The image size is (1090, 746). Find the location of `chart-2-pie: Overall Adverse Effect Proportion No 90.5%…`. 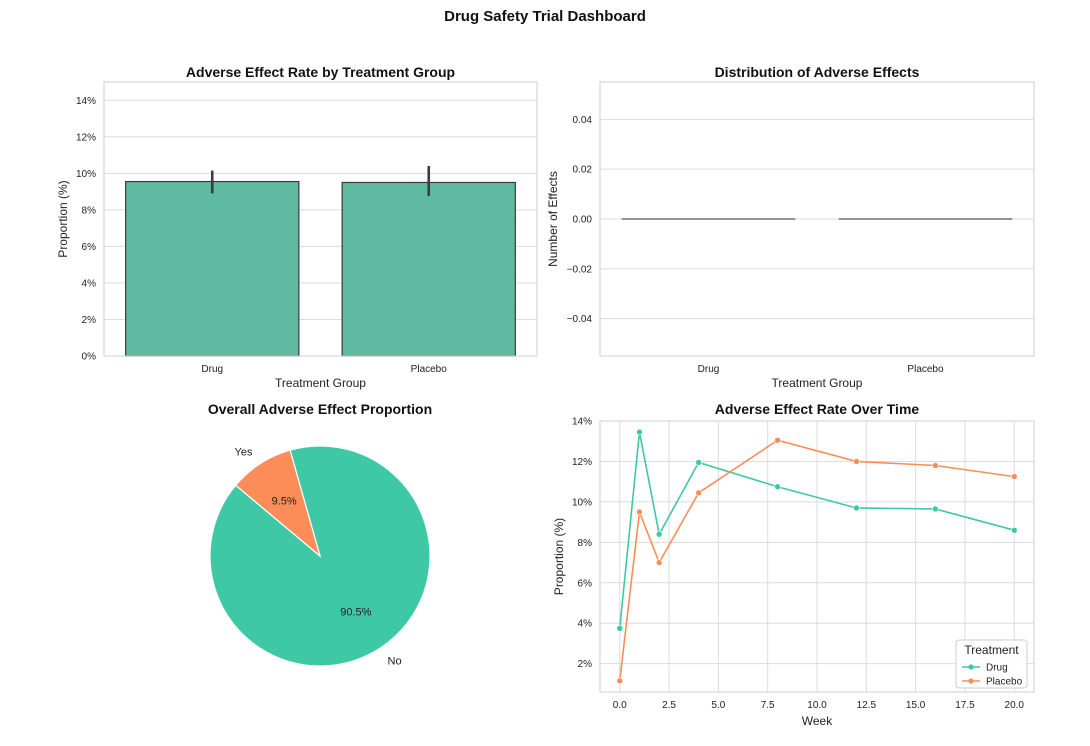

chart-2-pie: Overall Adverse Effect Proportion No 90.5%… is located at coordinates (320, 534).